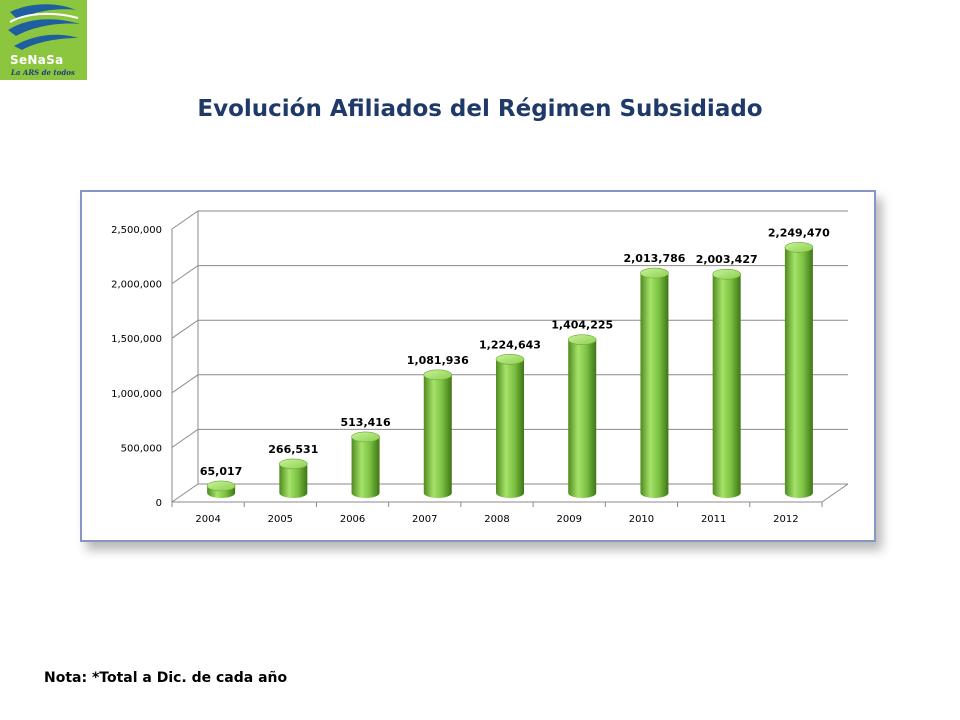 Image resolution: width=960 pixels, height=720 pixels. I want to click on x-tick-label: 2012, so click(785, 519).